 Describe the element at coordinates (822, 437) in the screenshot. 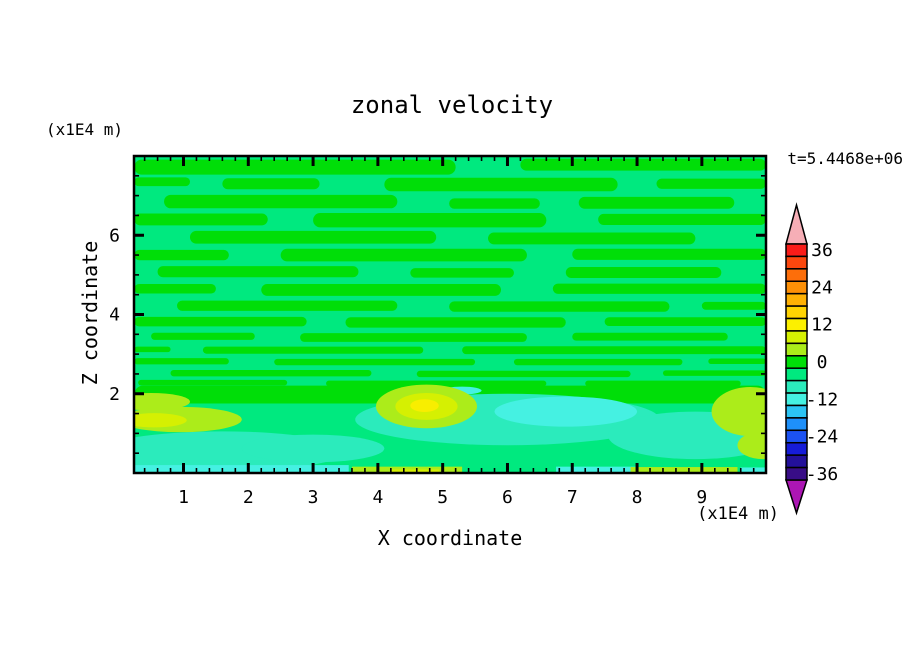

I see `colorbar-label: -24` at that location.